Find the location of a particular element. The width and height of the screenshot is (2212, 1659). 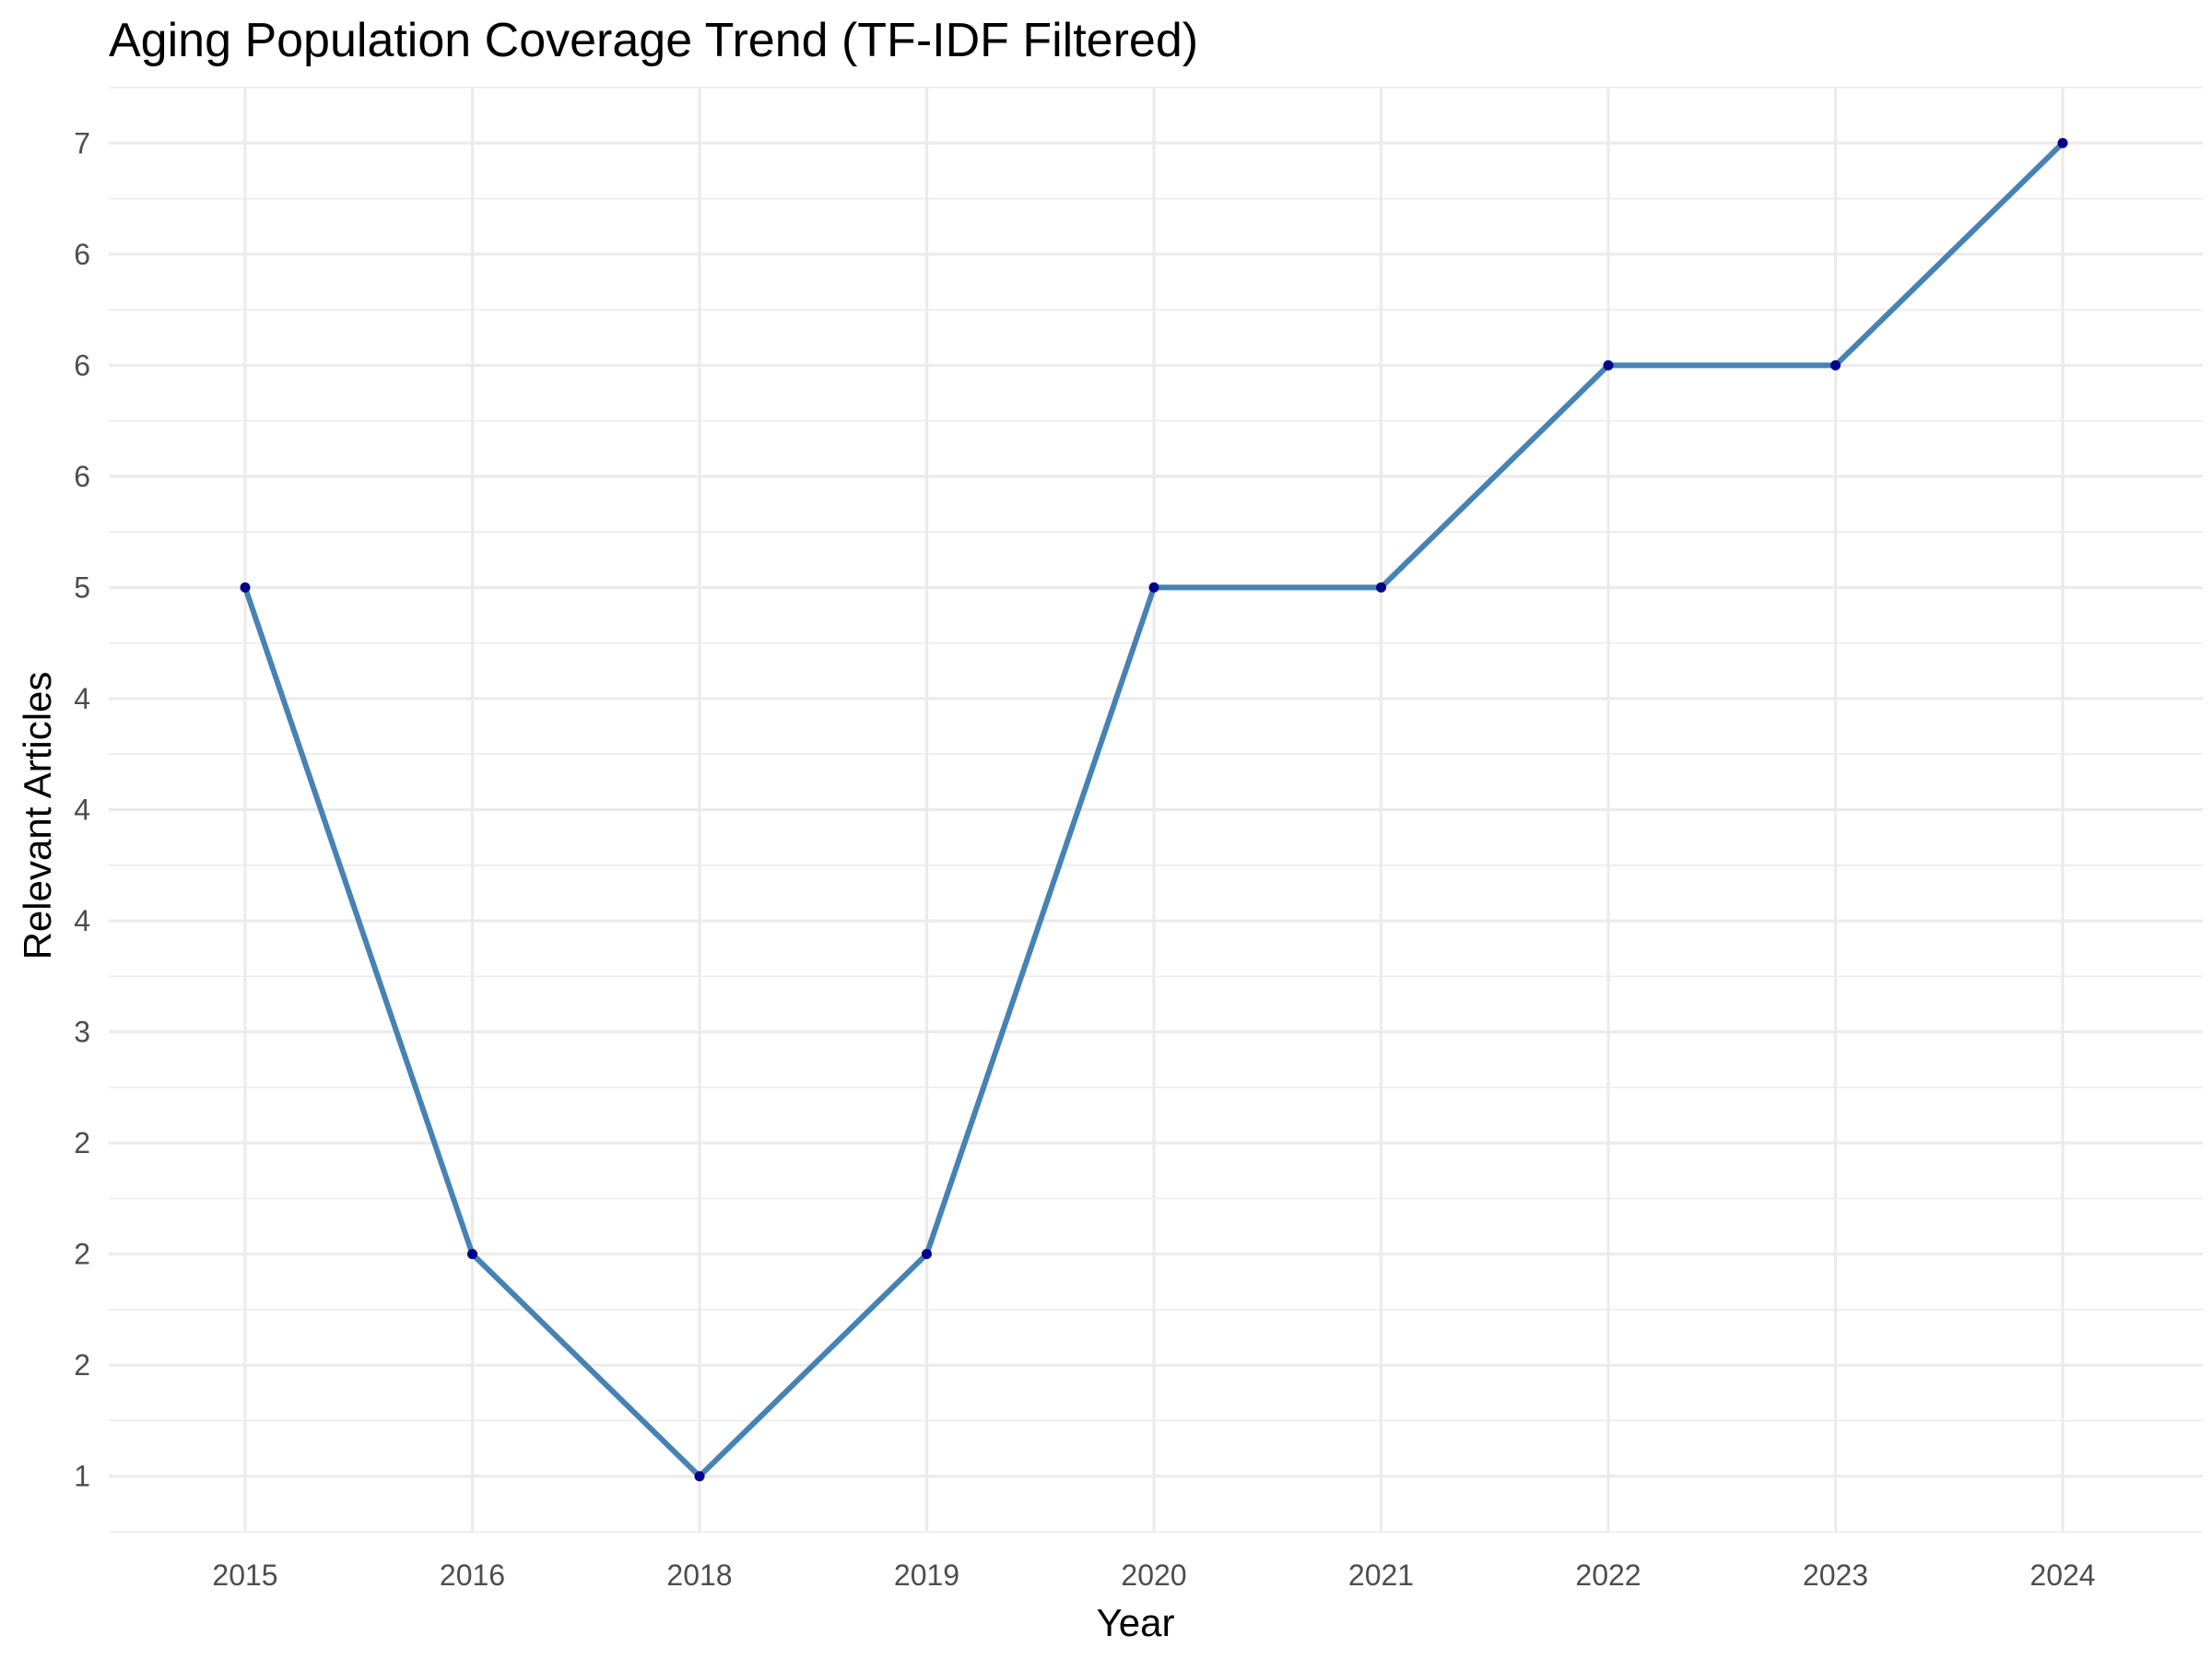

x-tick-label: 2015 is located at coordinates (244, 1575).